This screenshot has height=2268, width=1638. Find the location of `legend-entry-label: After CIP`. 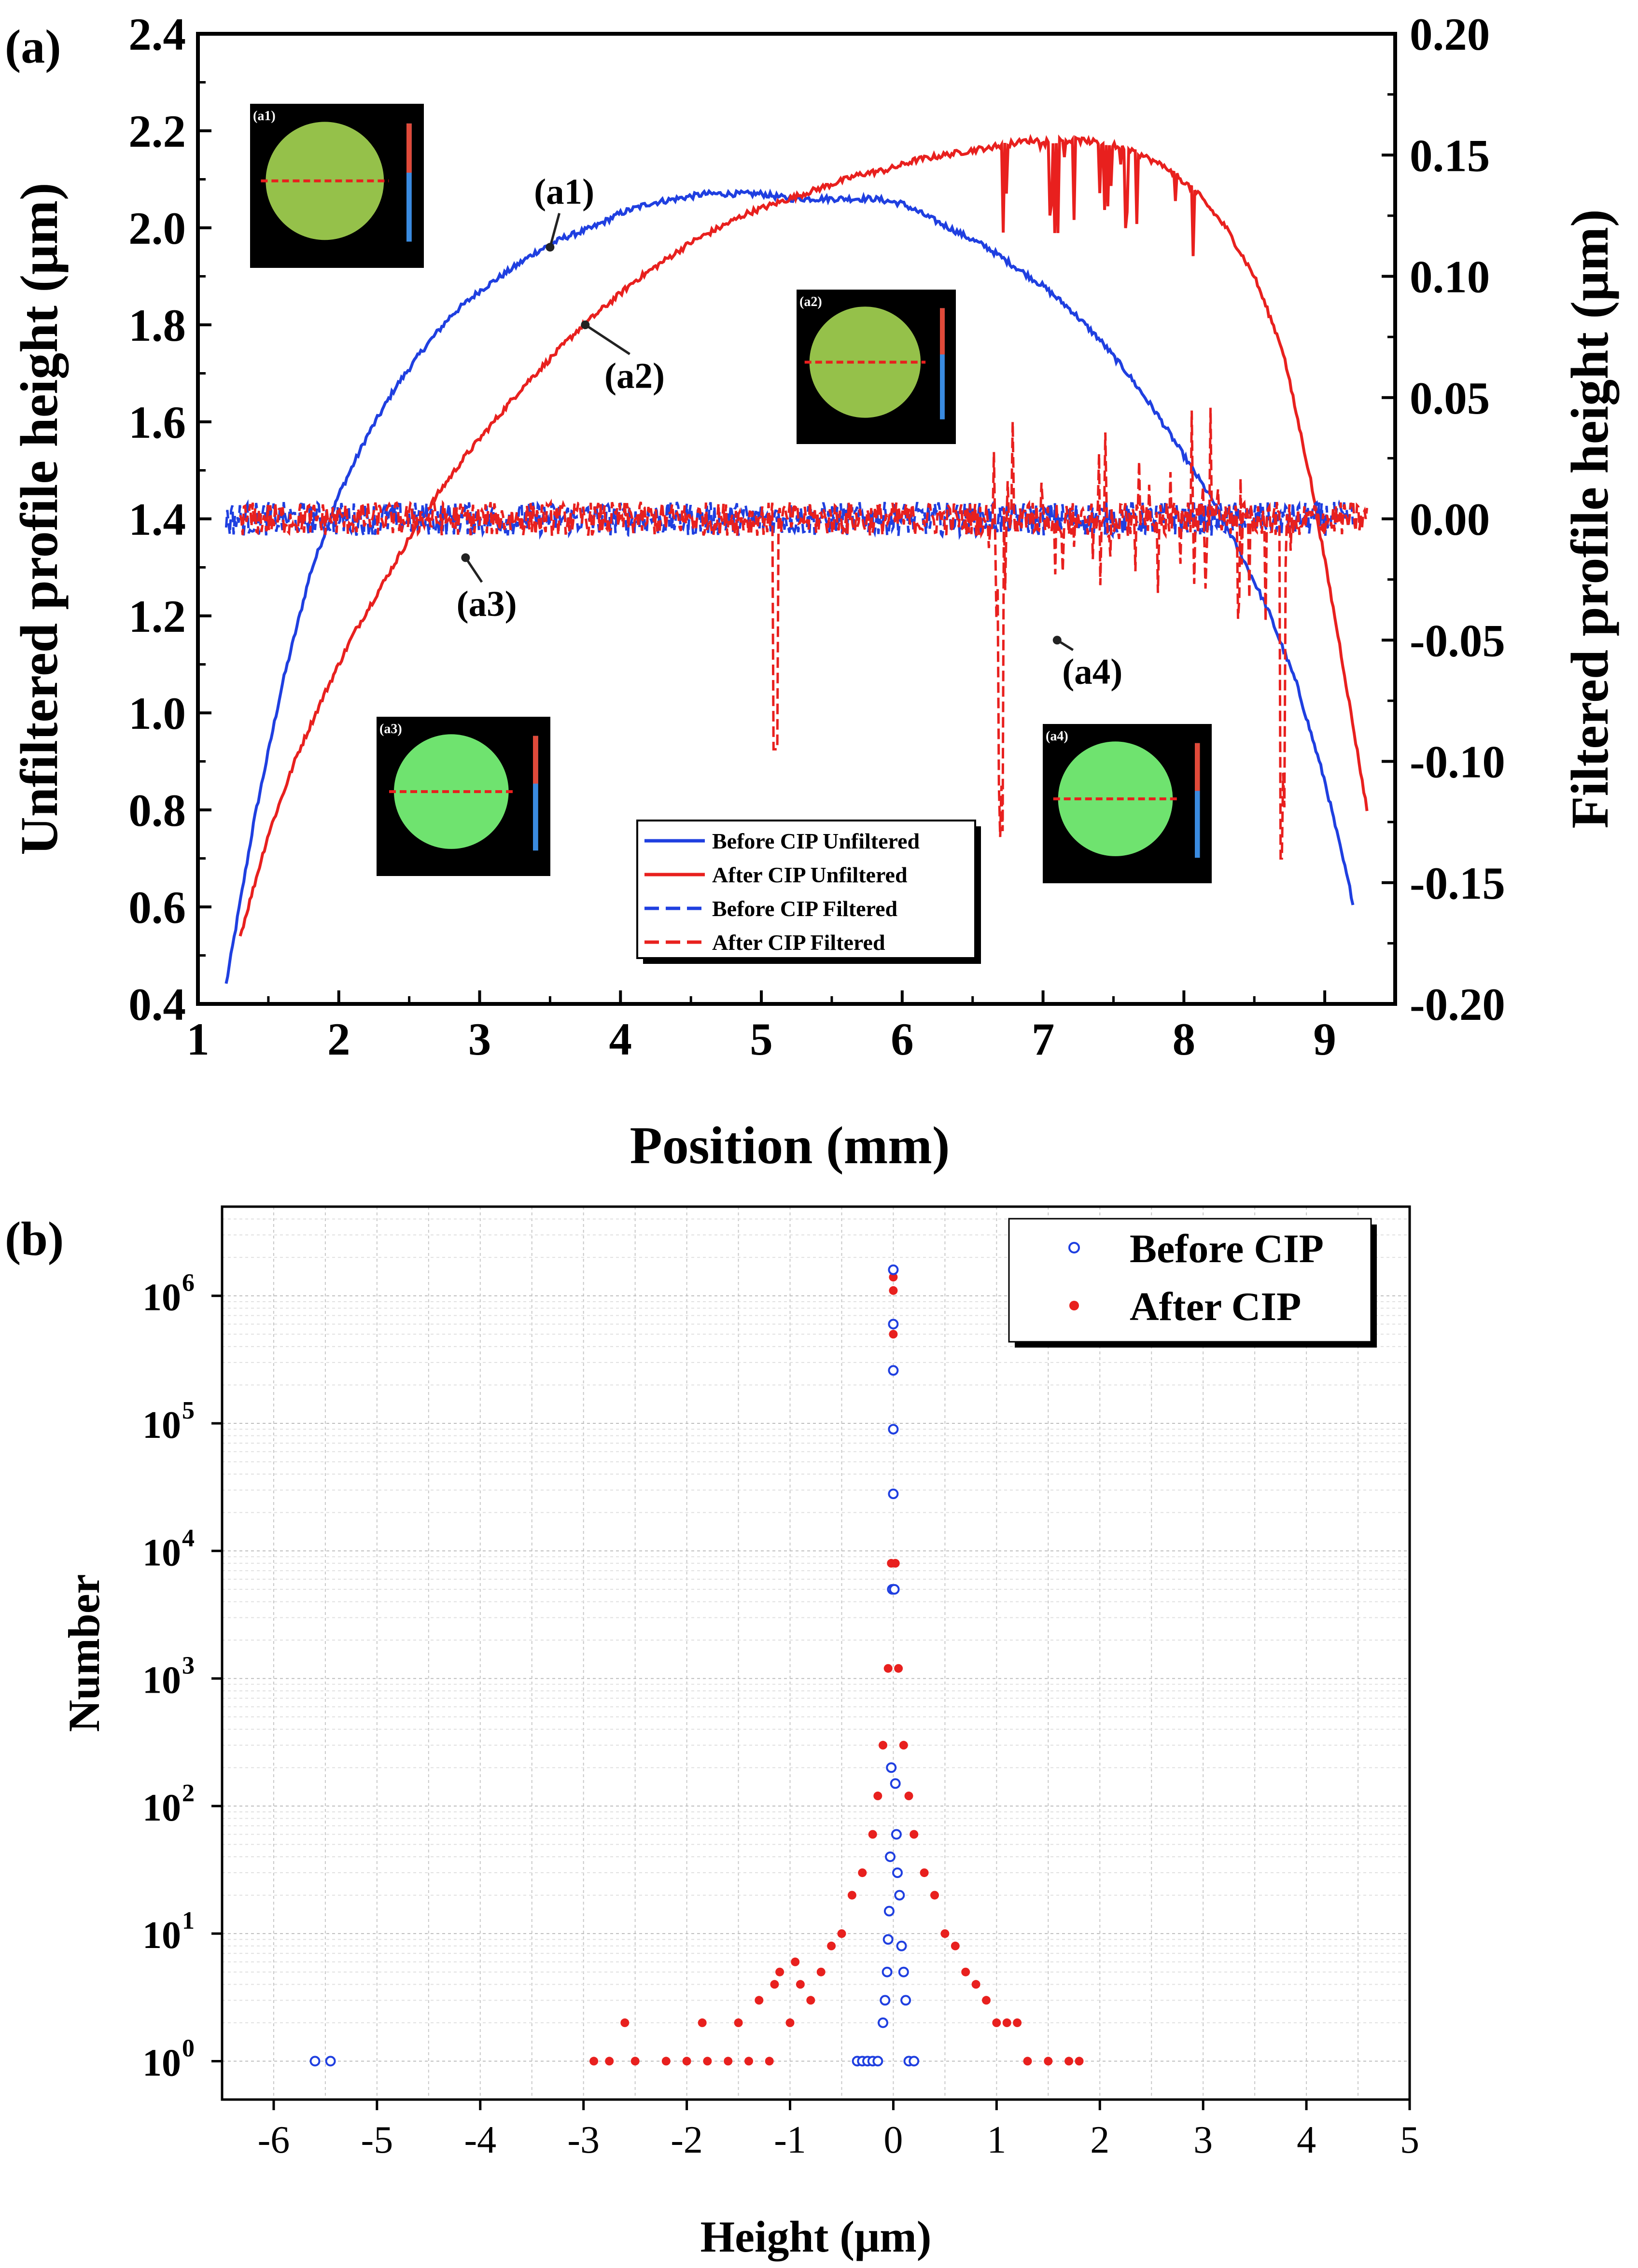

legend-entry-label: After CIP is located at coordinates (1216, 1306).